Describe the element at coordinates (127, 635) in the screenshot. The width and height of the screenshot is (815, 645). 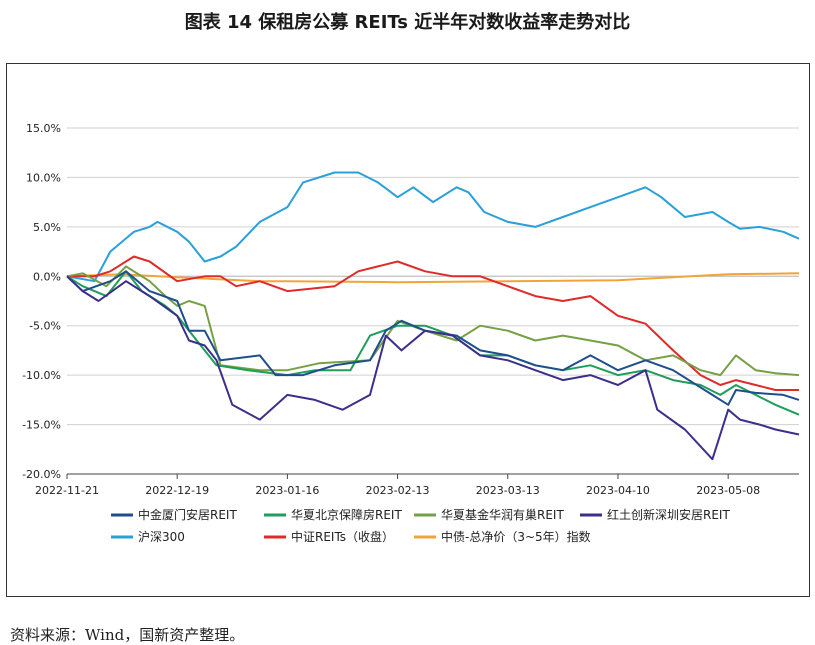
I see `source-note: 资料来源：Wind，国新资产整理。` at that location.